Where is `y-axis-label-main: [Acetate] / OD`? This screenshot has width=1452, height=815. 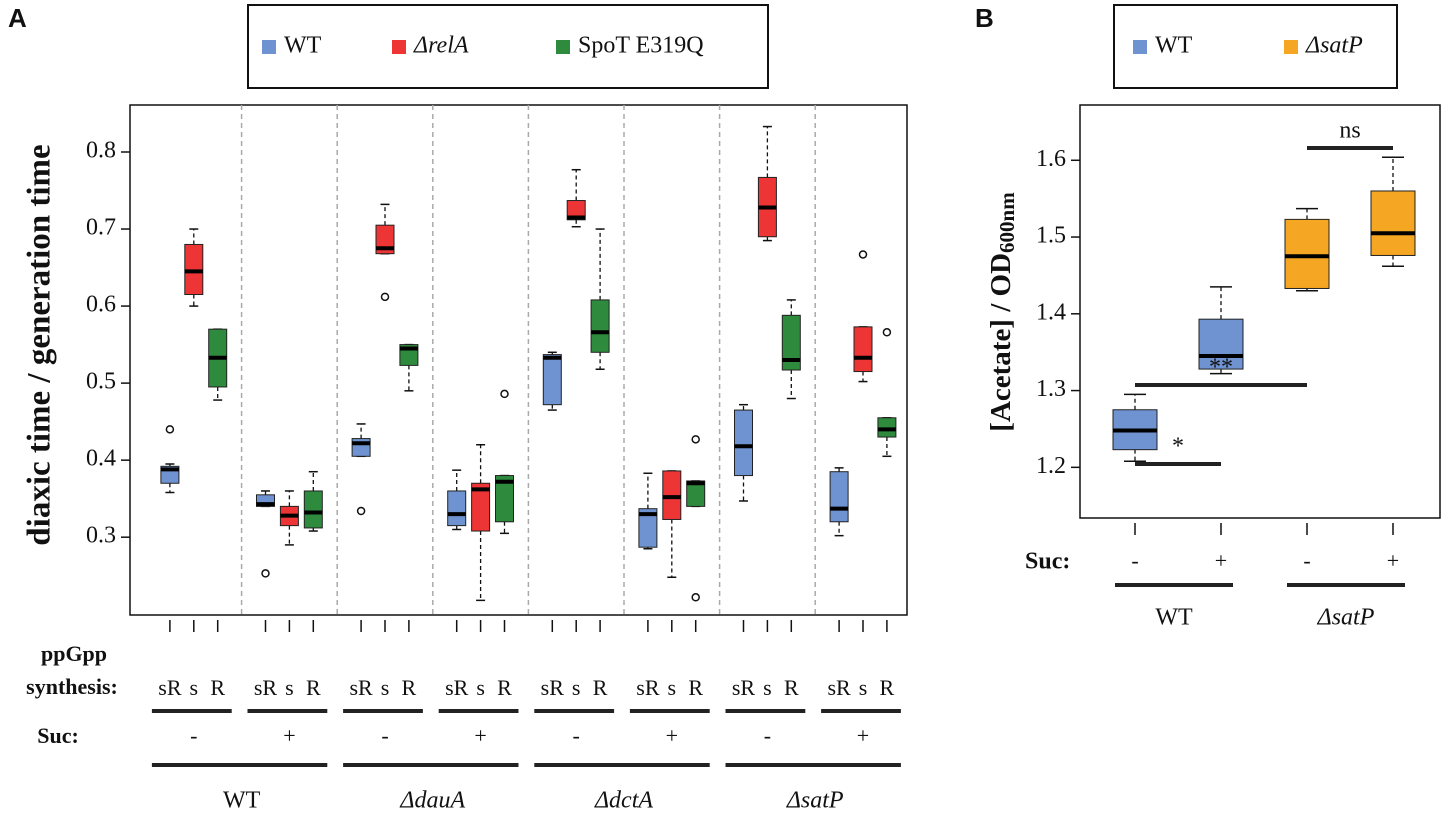 y-axis-label-main: [Acetate] / OD is located at coordinates (1001, 342).